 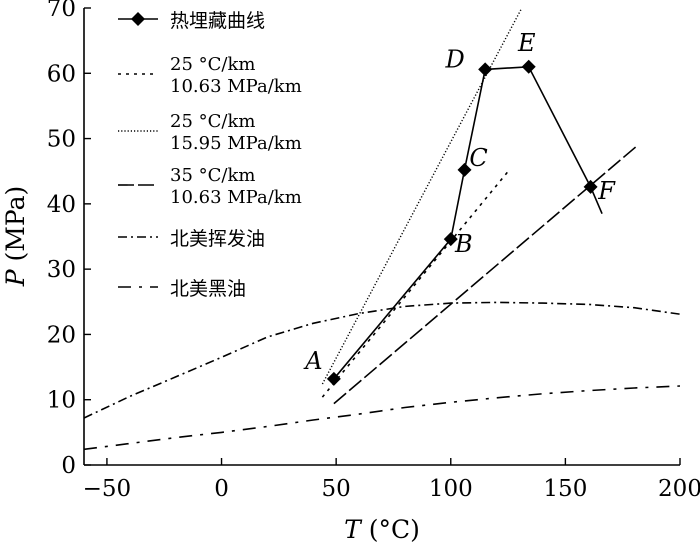 What do you see at coordinates (236, 197) in the screenshot?
I see `legend-label-3-line2: 10.63 MPa/km` at bounding box center [236, 197].